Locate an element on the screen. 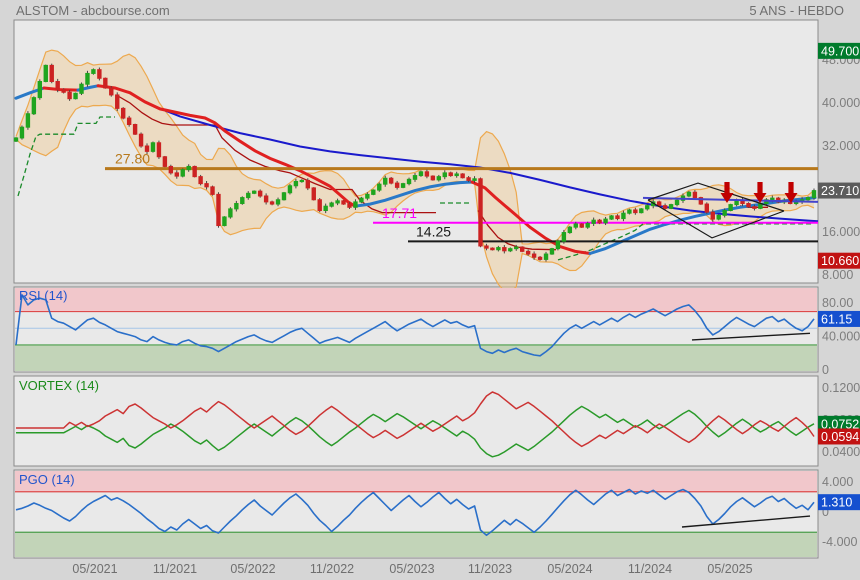 The image size is (860, 580). pgo-lower-zone is located at coordinates (416, 544).